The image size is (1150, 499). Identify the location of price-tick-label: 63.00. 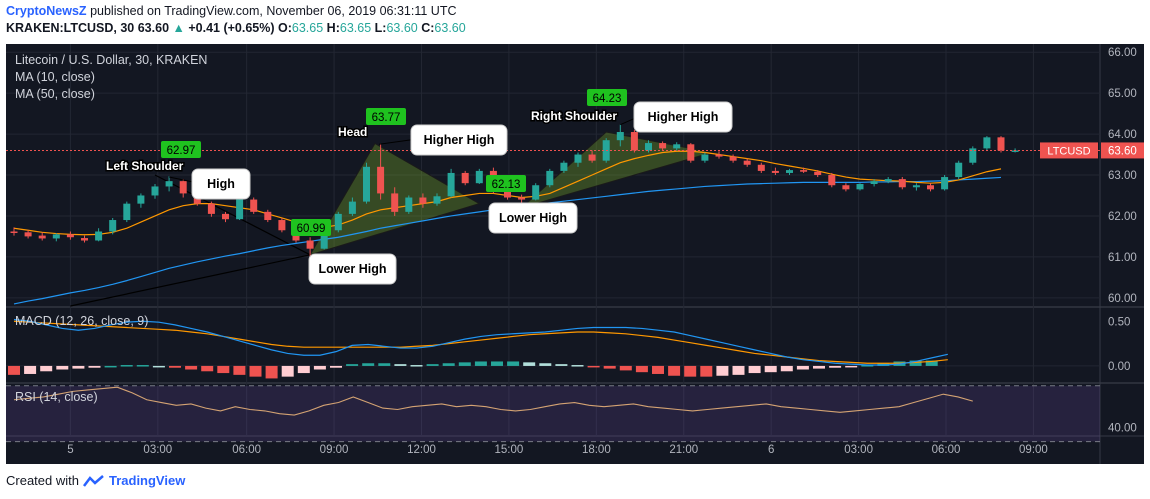
(1122, 176).